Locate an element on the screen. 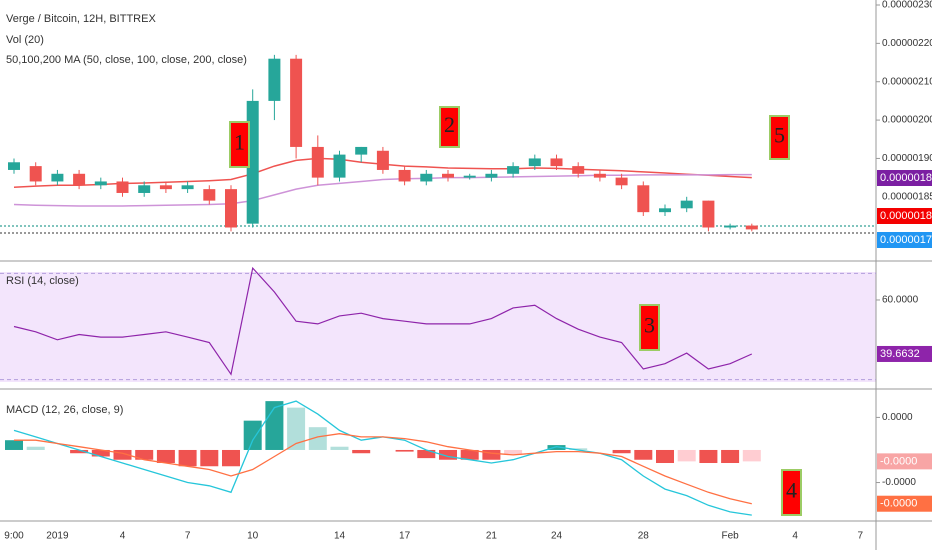 The height and width of the screenshot is (550, 932). y-tick-label: 0.0000 is located at coordinates (897, 417).